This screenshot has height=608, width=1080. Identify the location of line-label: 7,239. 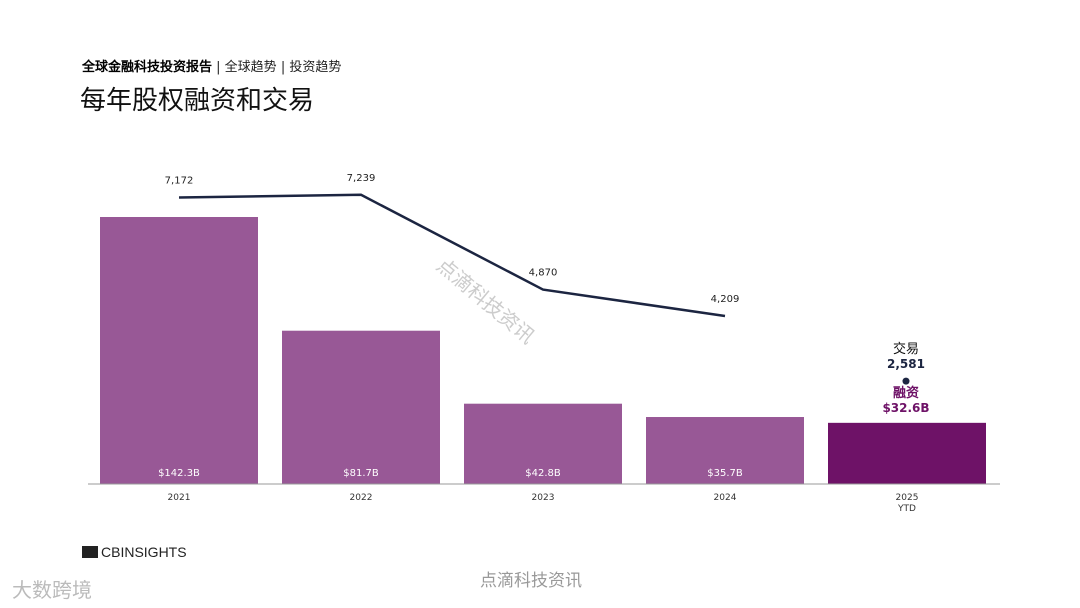
(361, 178).